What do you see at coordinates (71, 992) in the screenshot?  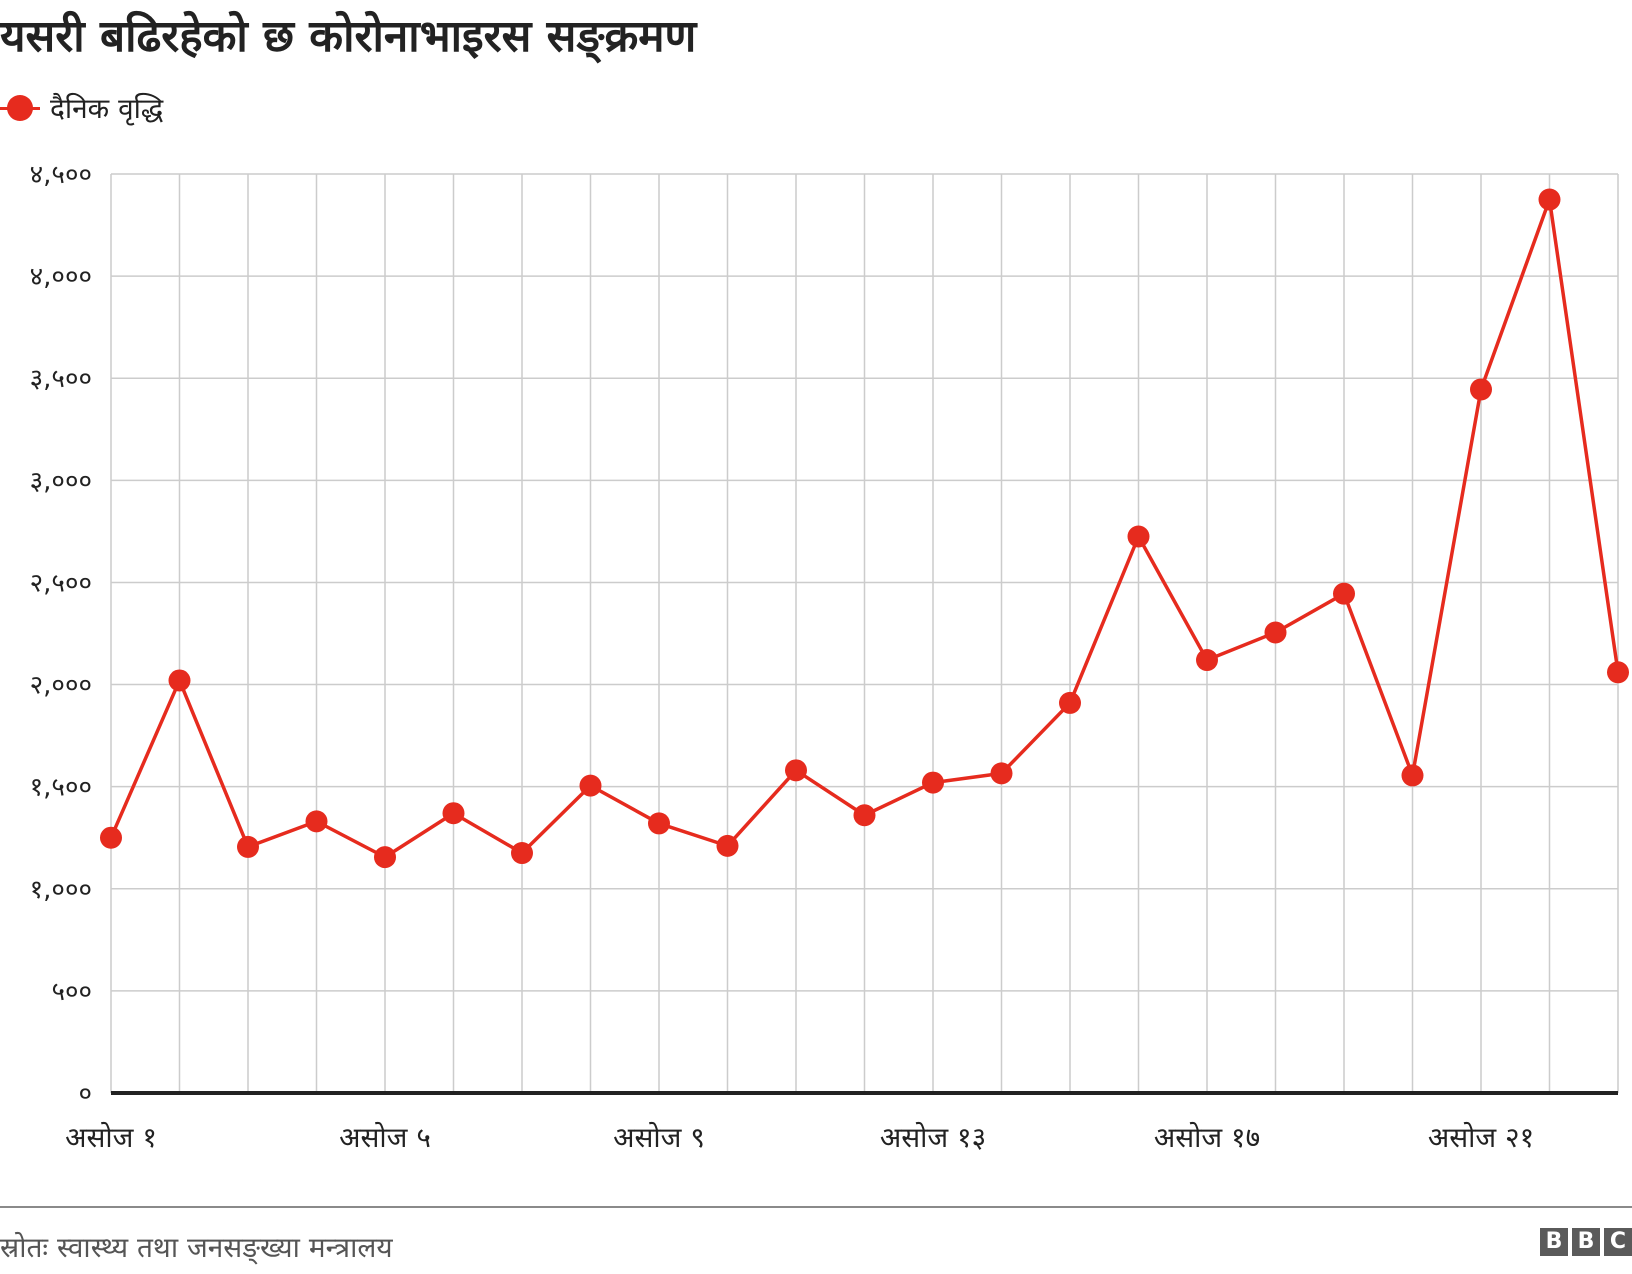 I see `y-tick-label: ५००` at bounding box center [71, 992].